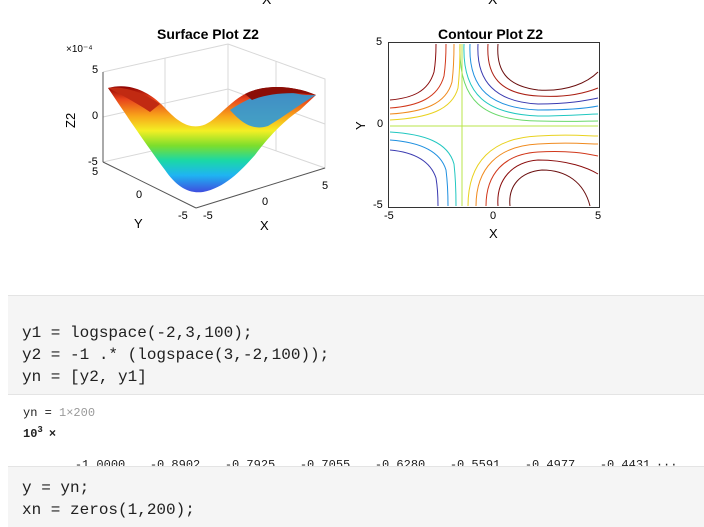 The height and width of the screenshot is (527, 704). What do you see at coordinates (56, 488) in the screenshot?
I see `code-line: y = yn;` at bounding box center [56, 488].